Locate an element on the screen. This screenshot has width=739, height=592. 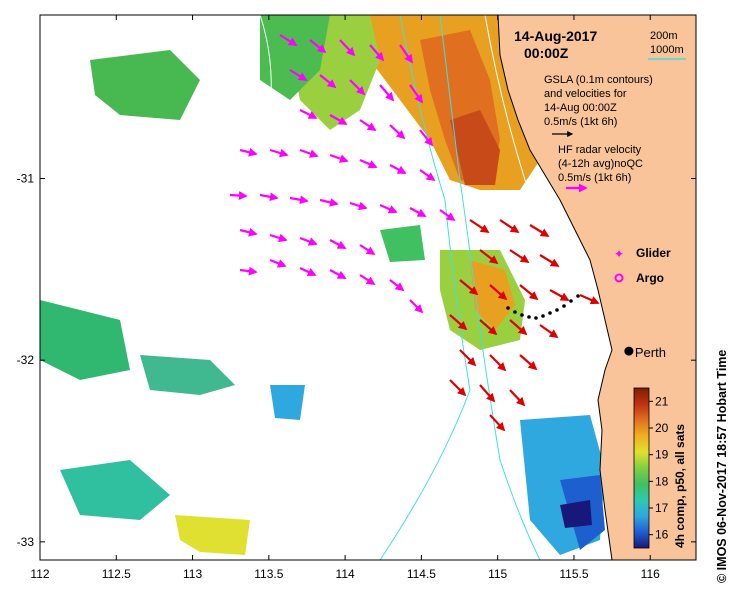
x-tick-label: 112.5 is located at coordinates (116, 574).